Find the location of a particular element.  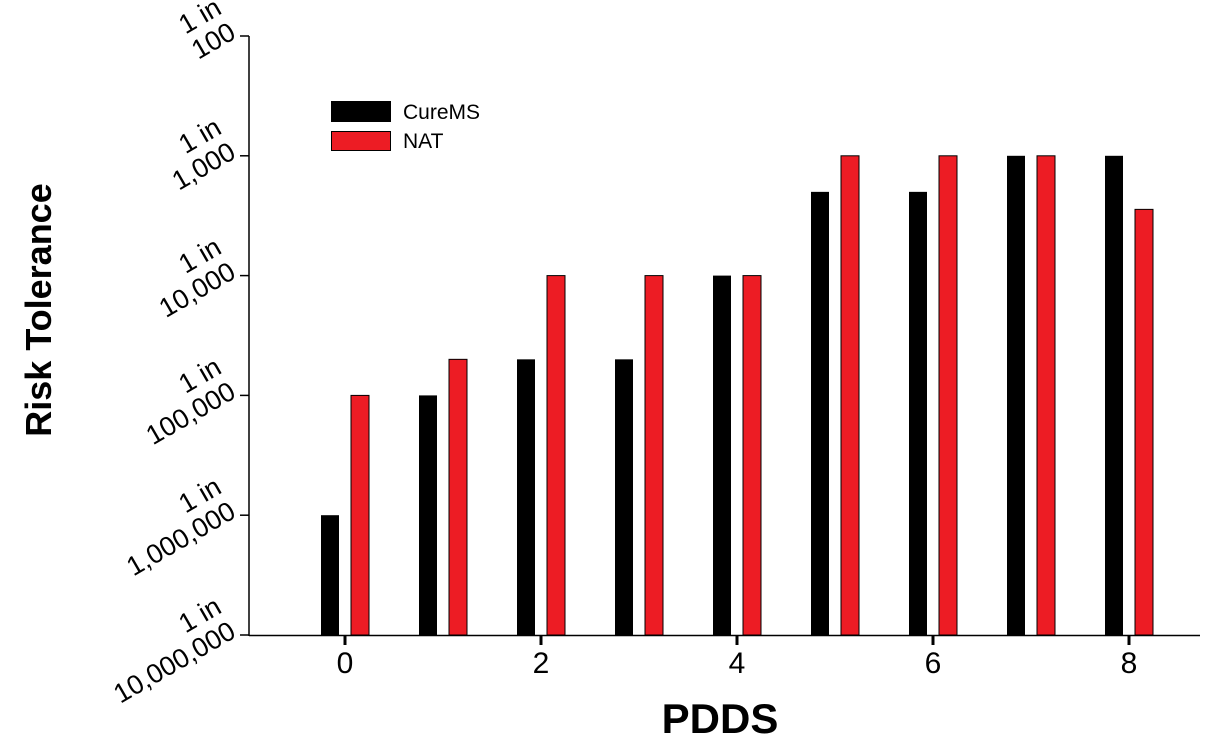

y-tick-label: 1 in1,000,000 is located at coordinates (173, 526).